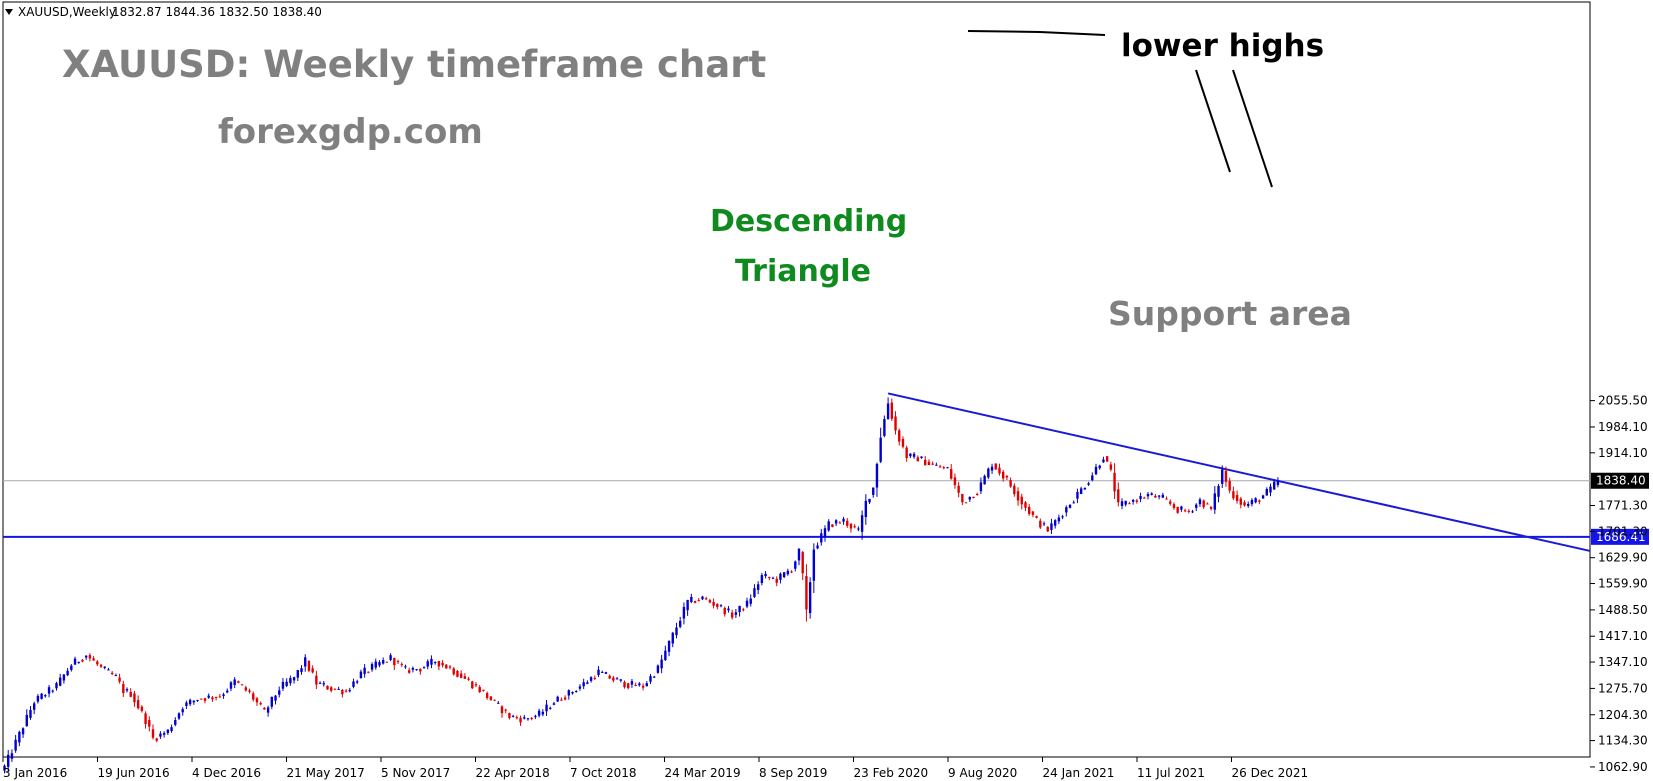 The height and width of the screenshot is (781, 1653). What do you see at coordinates (134, 773) in the screenshot?
I see `x-tick-label: 19 Jun 2016` at bounding box center [134, 773].